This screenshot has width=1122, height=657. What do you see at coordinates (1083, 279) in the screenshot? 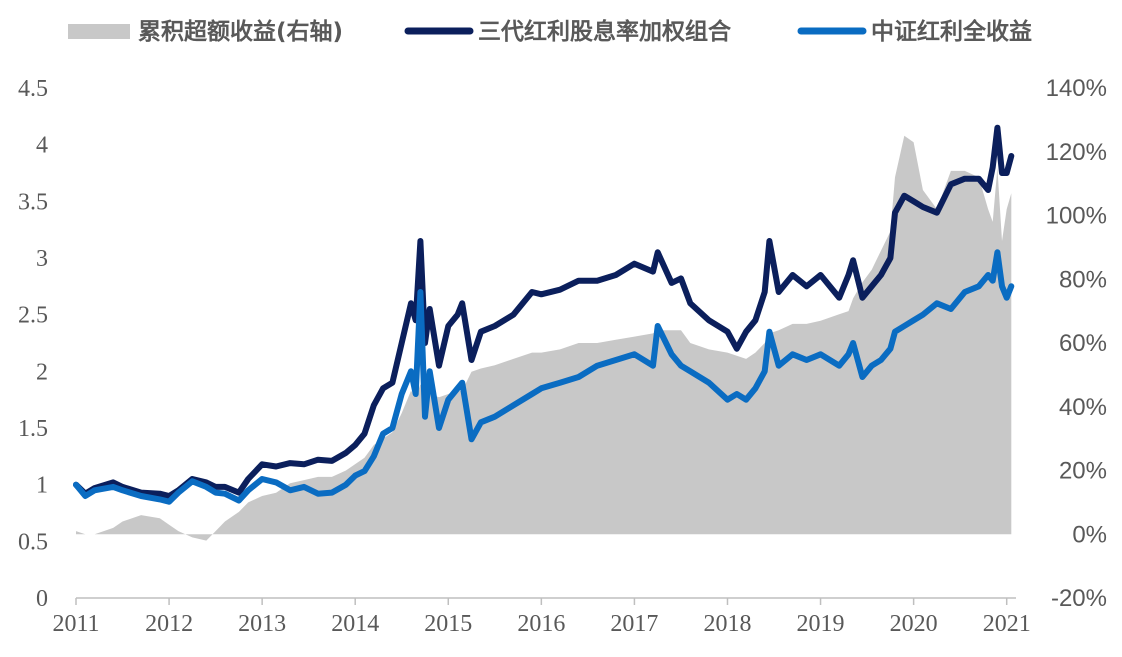
I see `right-axis-tick-label: 80%` at bounding box center [1083, 279].